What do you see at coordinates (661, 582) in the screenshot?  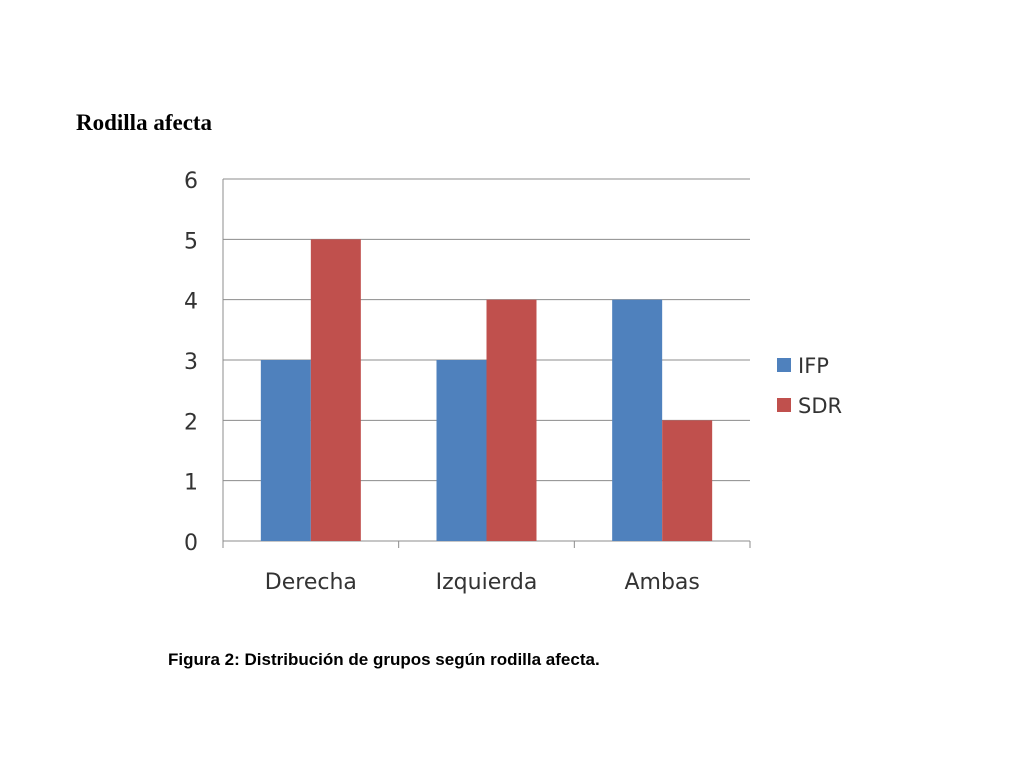 I see `x-category-label: Ambas` at bounding box center [661, 582].